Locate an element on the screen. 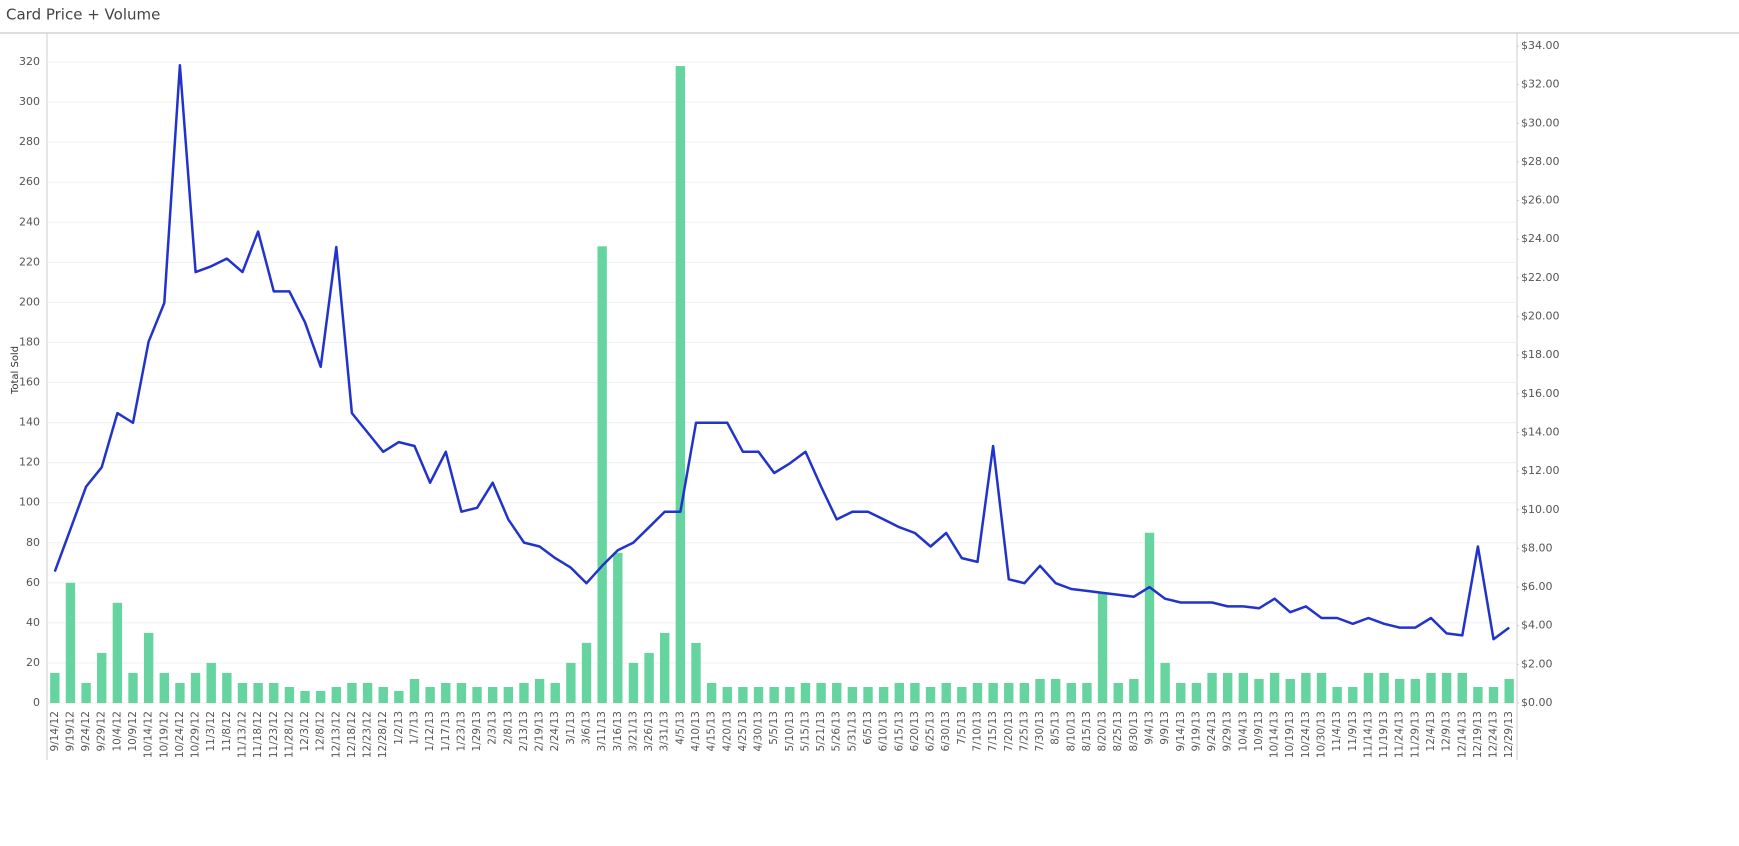  x-tick-label: 11/28/12 is located at coordinates (289, 734).